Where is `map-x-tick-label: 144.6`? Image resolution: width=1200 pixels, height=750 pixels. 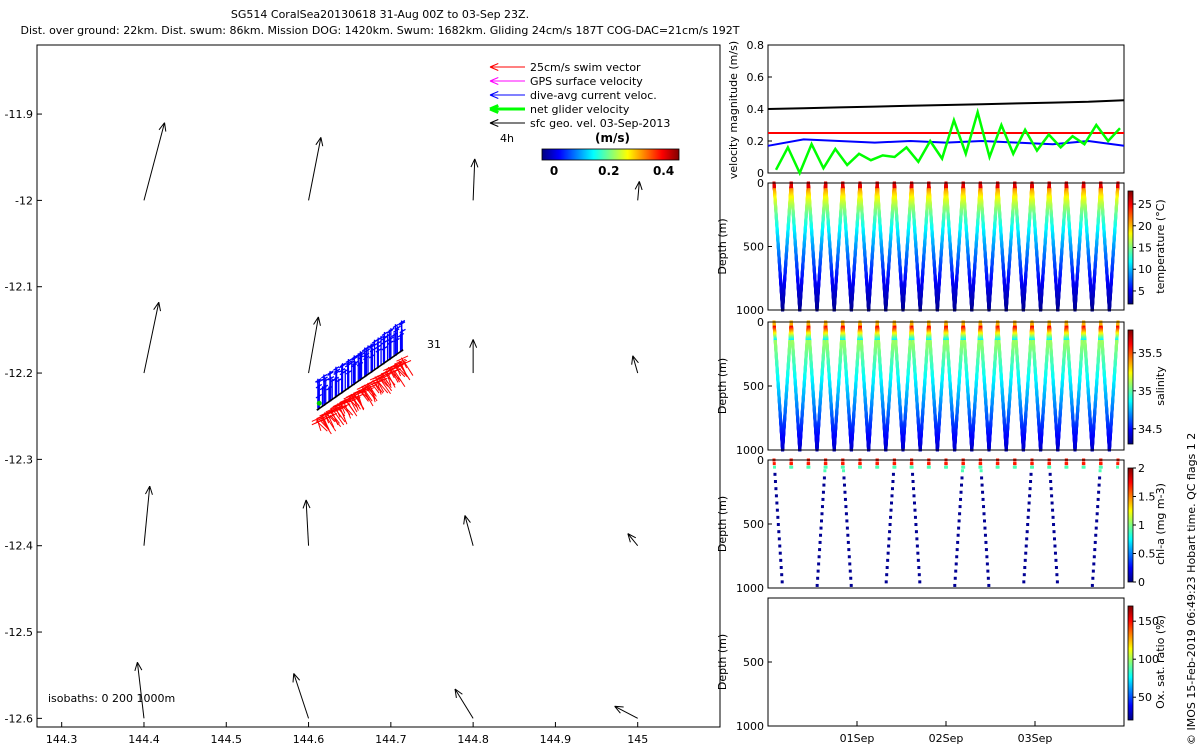
map-x-tick-label: 144.6 is located at coordinates (309, 739).